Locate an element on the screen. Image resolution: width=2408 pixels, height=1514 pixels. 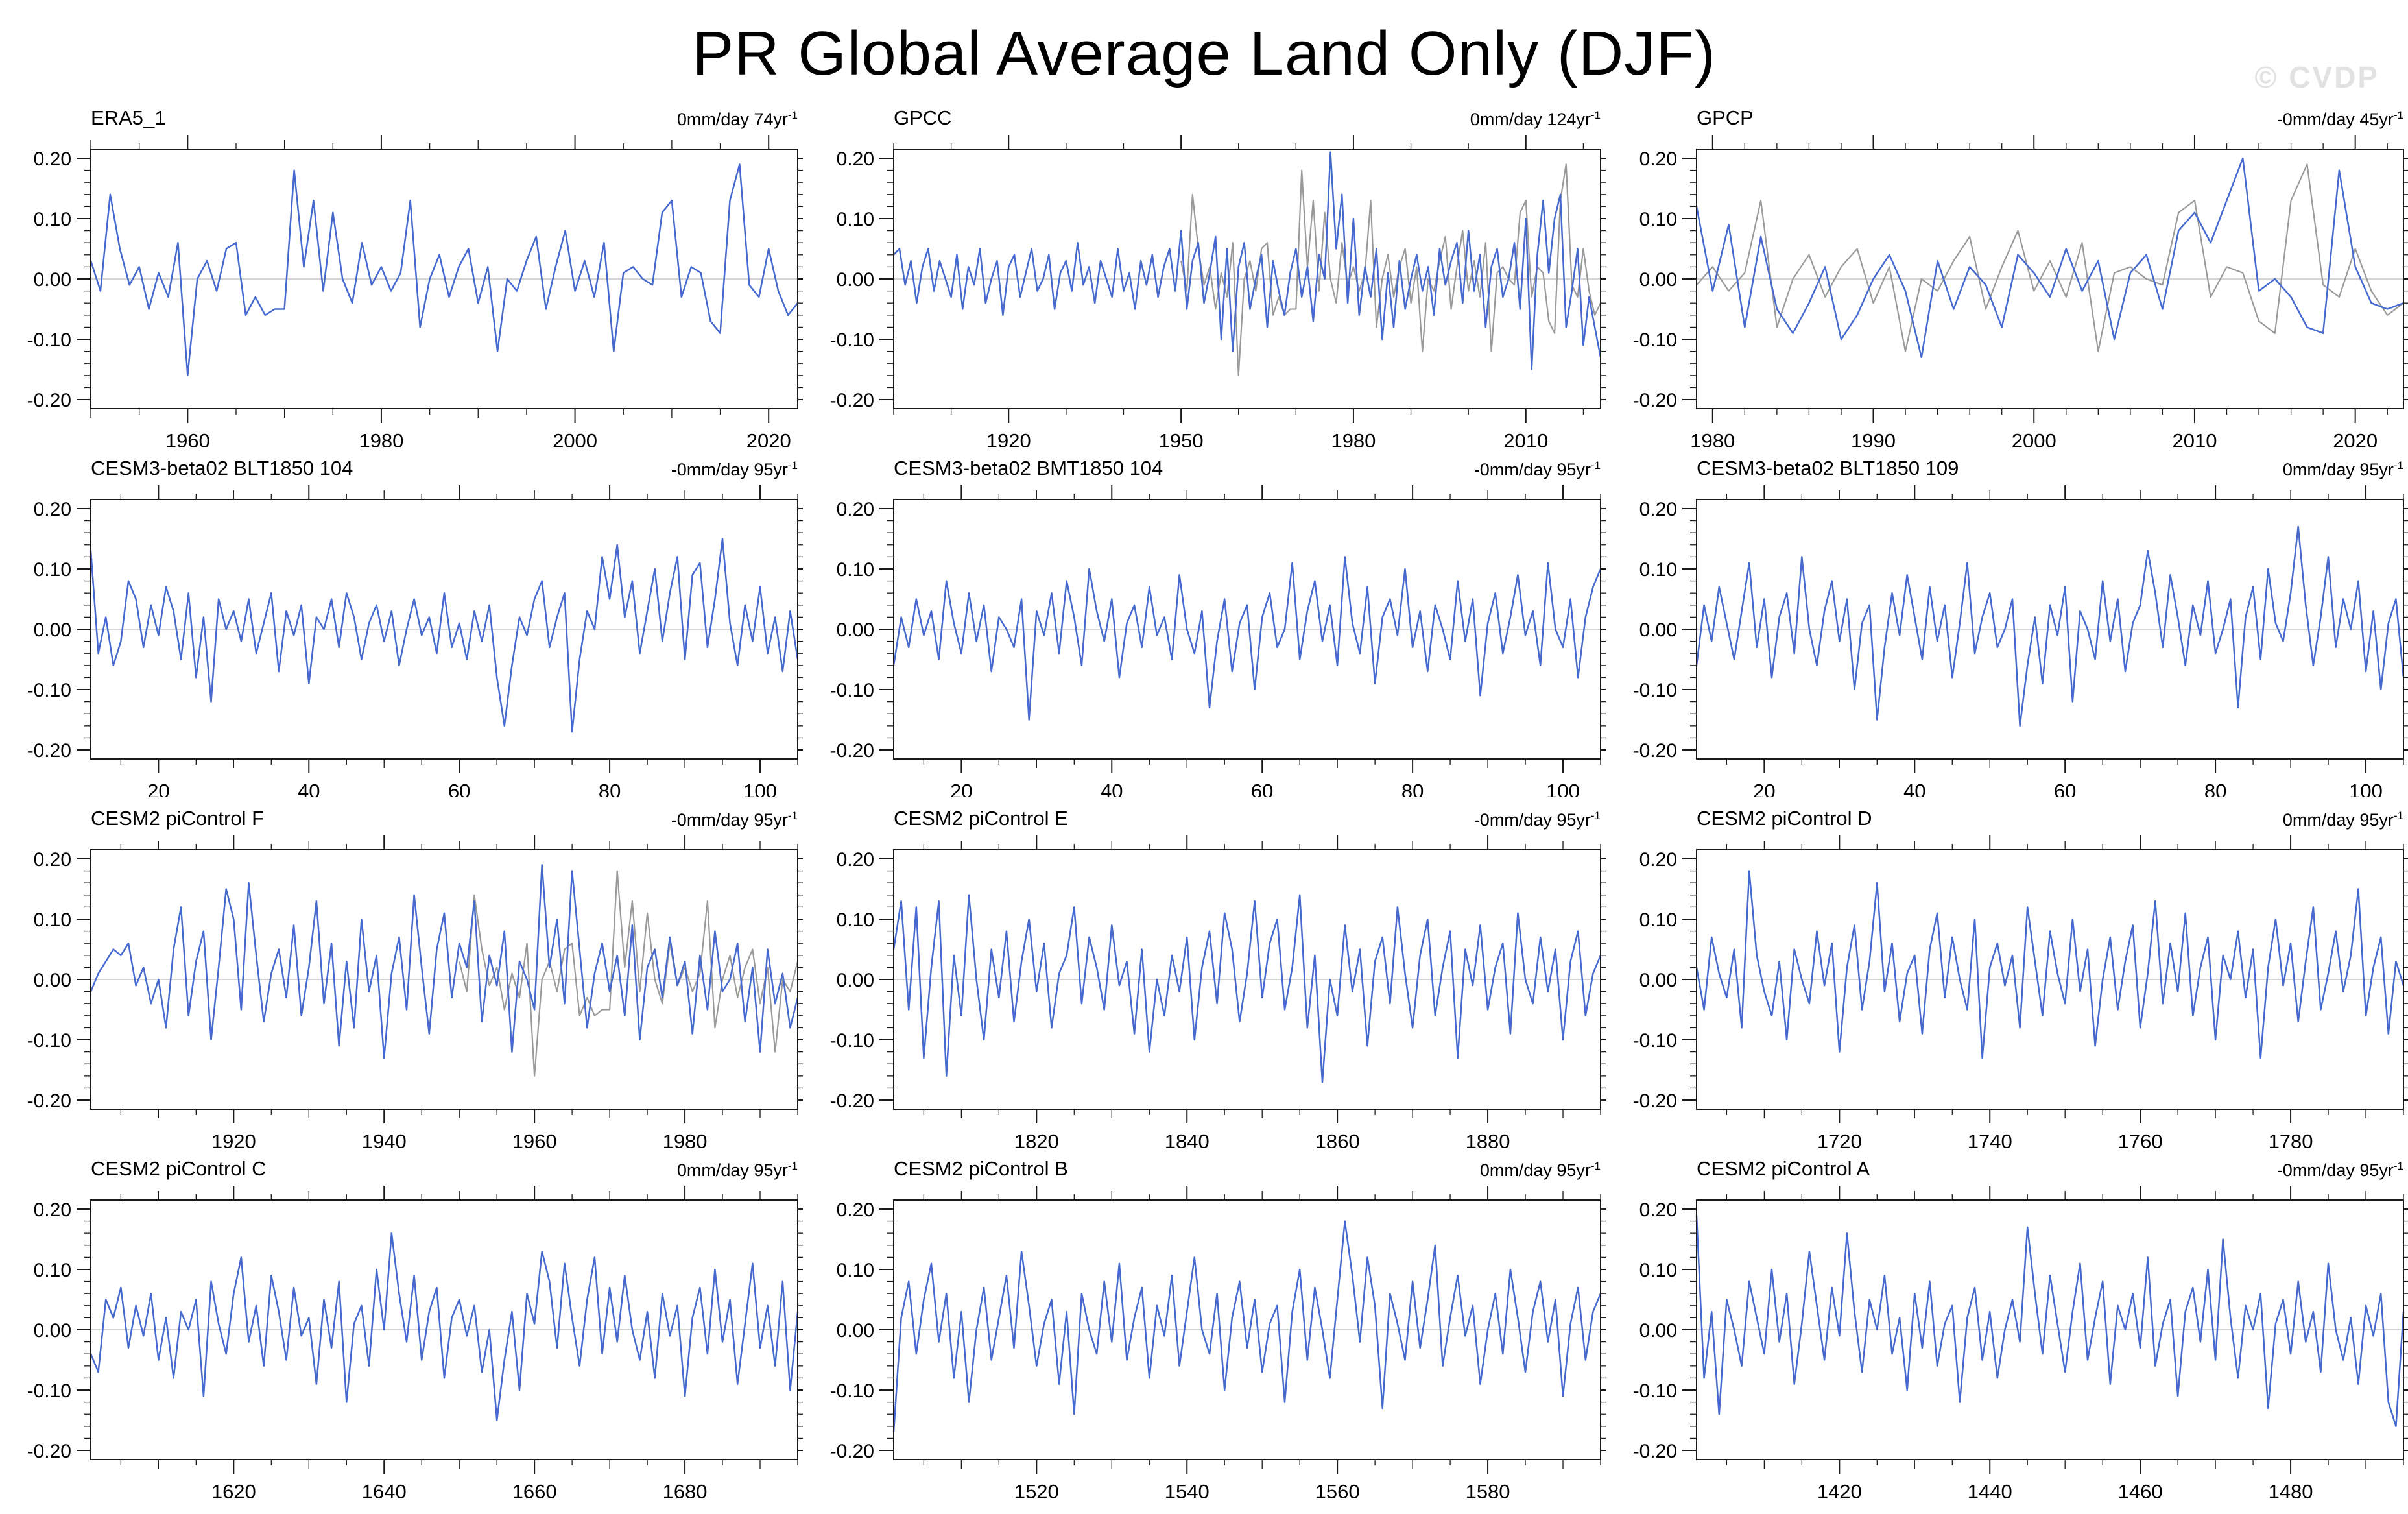
panel-header: CESM3-beta02 BLT1850 109 0mm/day 95yr-1 is located at coordinates (2007, 468).